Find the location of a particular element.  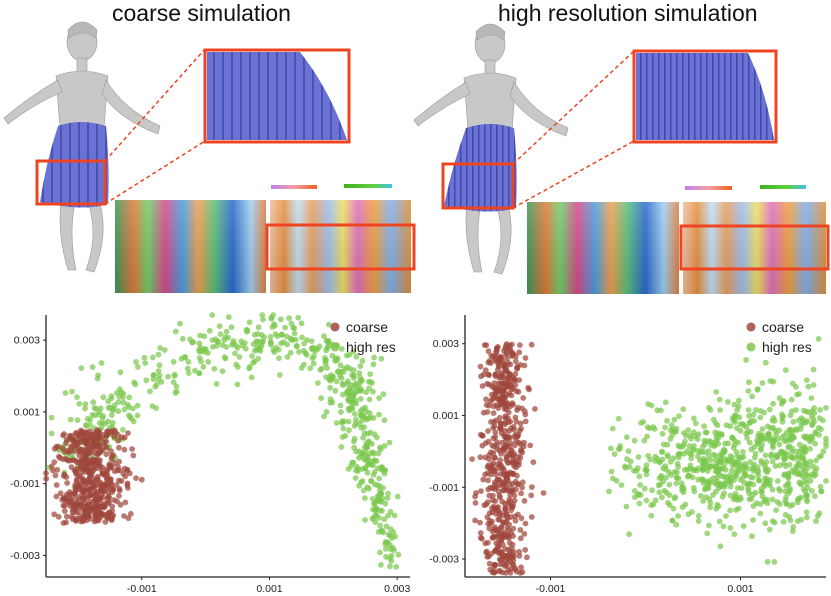

zoom-line is located at coordinates (155, 172).